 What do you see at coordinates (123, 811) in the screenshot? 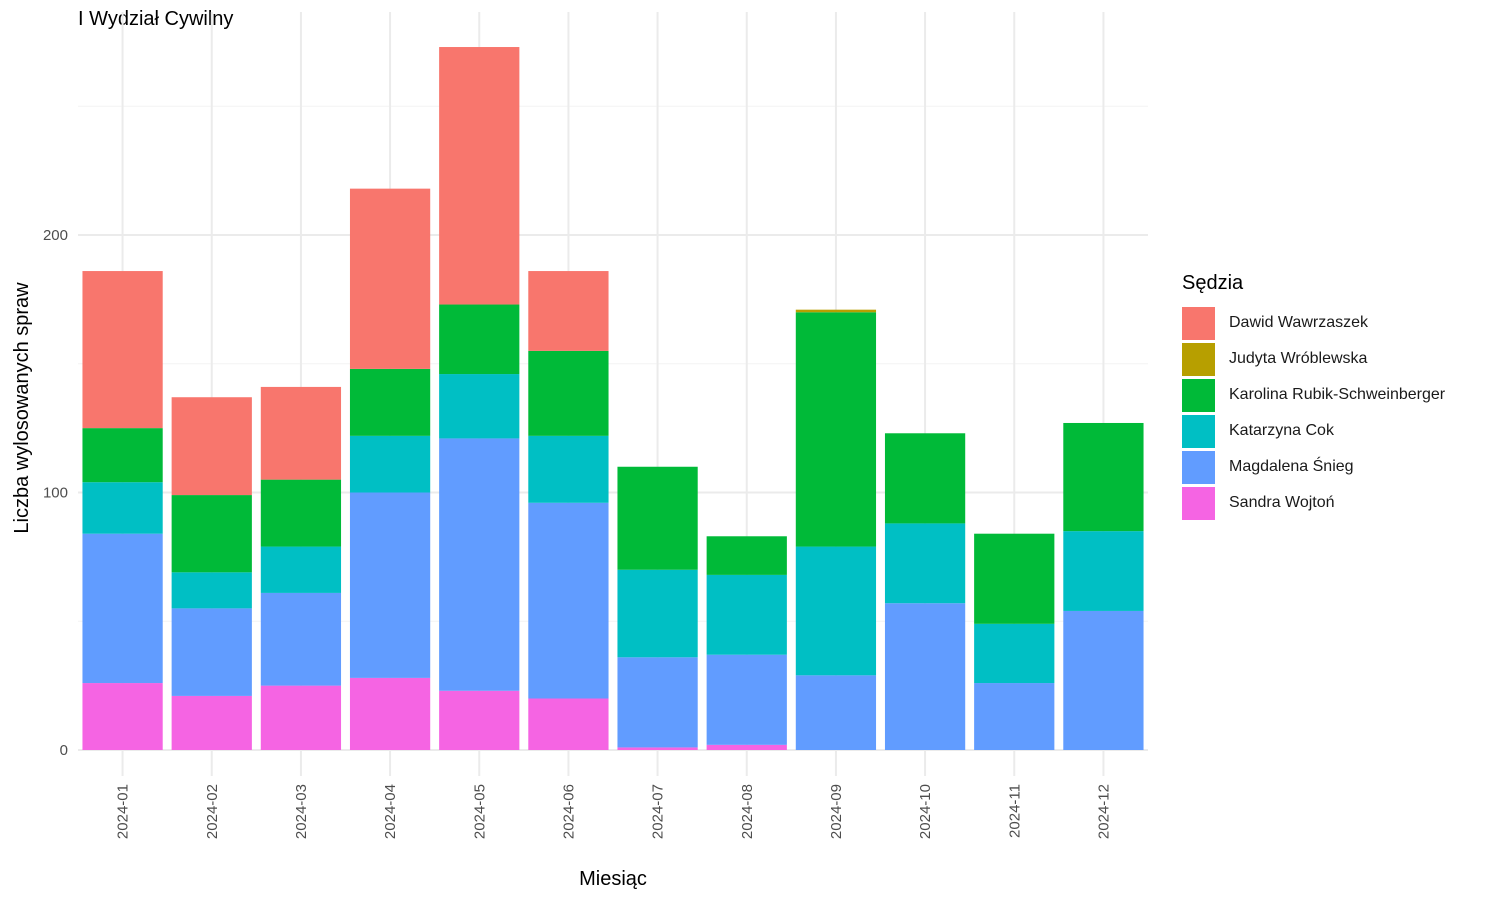
I see `x-tick-label: 2024-01` at bounding box center [123, 811].